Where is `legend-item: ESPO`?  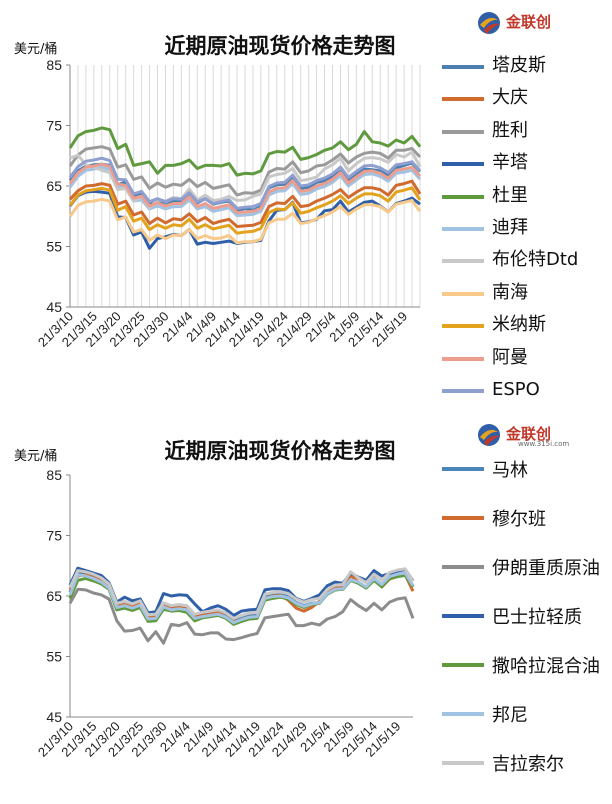
legend-item: ESPO is located at coordinates (525, 390).